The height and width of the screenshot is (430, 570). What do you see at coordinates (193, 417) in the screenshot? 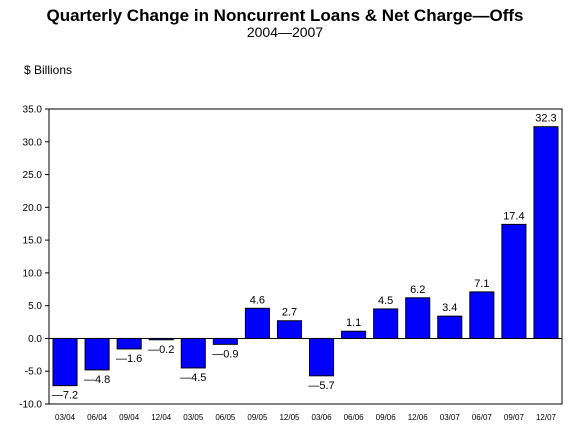
I see `x-tick-label: 03/05` at bounding box center [193, 417].